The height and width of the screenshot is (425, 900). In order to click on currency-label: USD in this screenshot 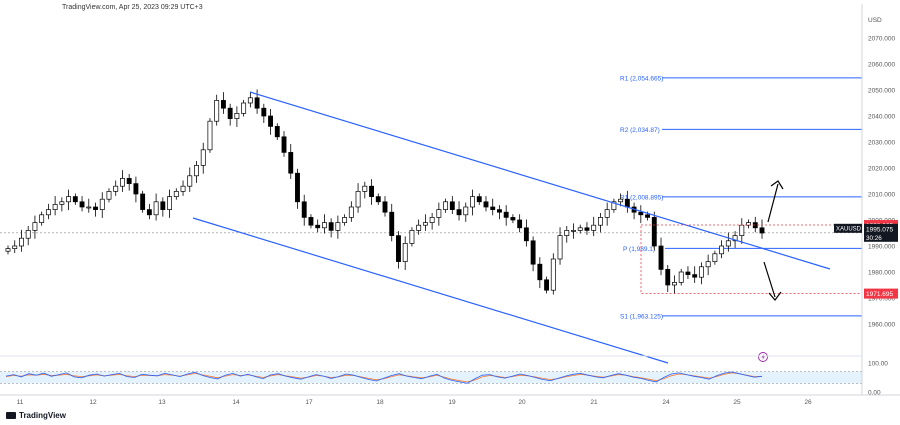, I will do `click(875, 20)`.